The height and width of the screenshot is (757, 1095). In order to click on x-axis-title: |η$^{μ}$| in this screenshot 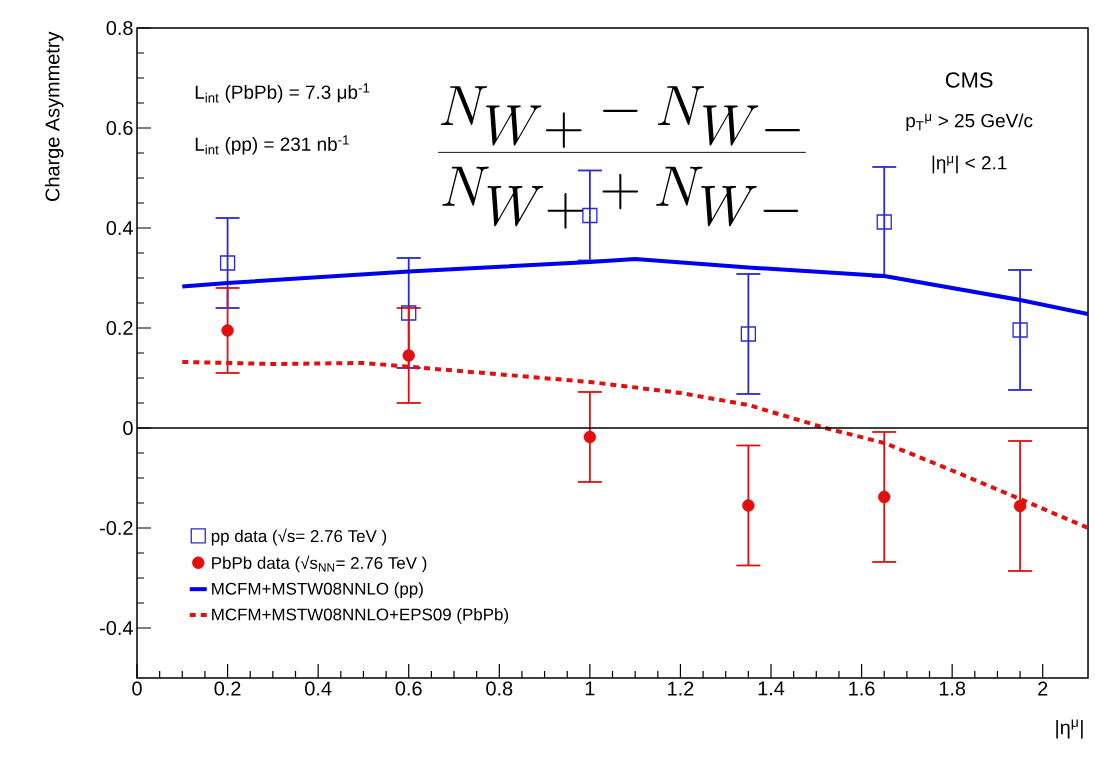, I will do `click(1069, 729)`.